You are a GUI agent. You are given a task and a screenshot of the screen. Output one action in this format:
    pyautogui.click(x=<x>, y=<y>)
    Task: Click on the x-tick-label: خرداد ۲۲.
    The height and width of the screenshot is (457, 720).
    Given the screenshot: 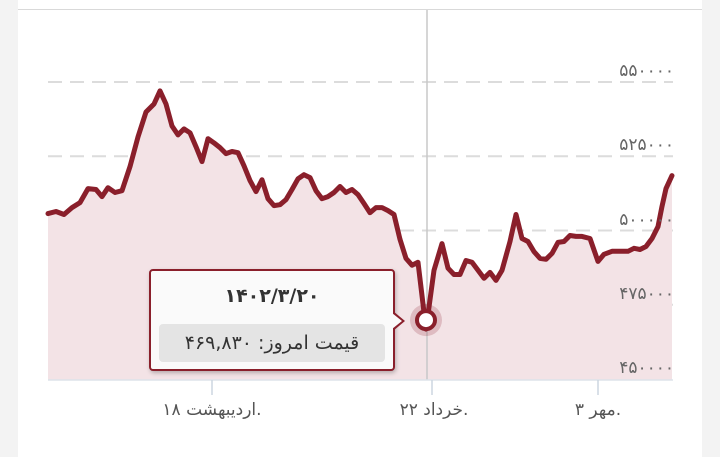 What is the action you would take?
    pyautogui.click(x=434, y=410)
    